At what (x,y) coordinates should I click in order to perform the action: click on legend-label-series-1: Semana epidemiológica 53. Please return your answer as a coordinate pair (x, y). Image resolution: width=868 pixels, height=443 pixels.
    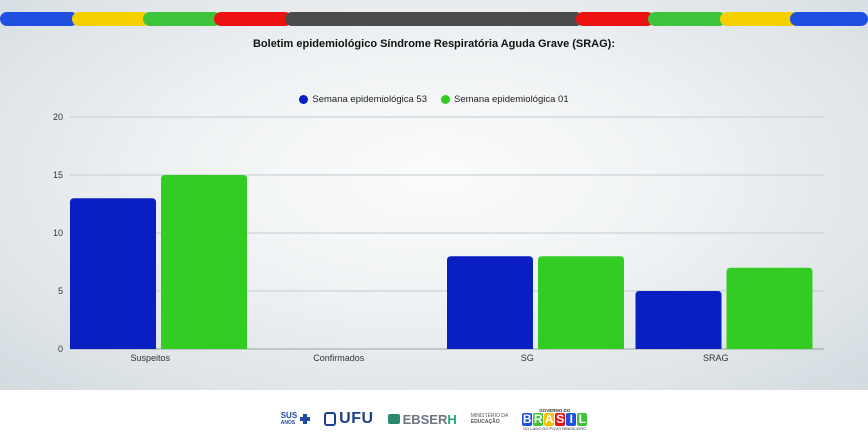
    Looking at the image, I should click on (369, 99).